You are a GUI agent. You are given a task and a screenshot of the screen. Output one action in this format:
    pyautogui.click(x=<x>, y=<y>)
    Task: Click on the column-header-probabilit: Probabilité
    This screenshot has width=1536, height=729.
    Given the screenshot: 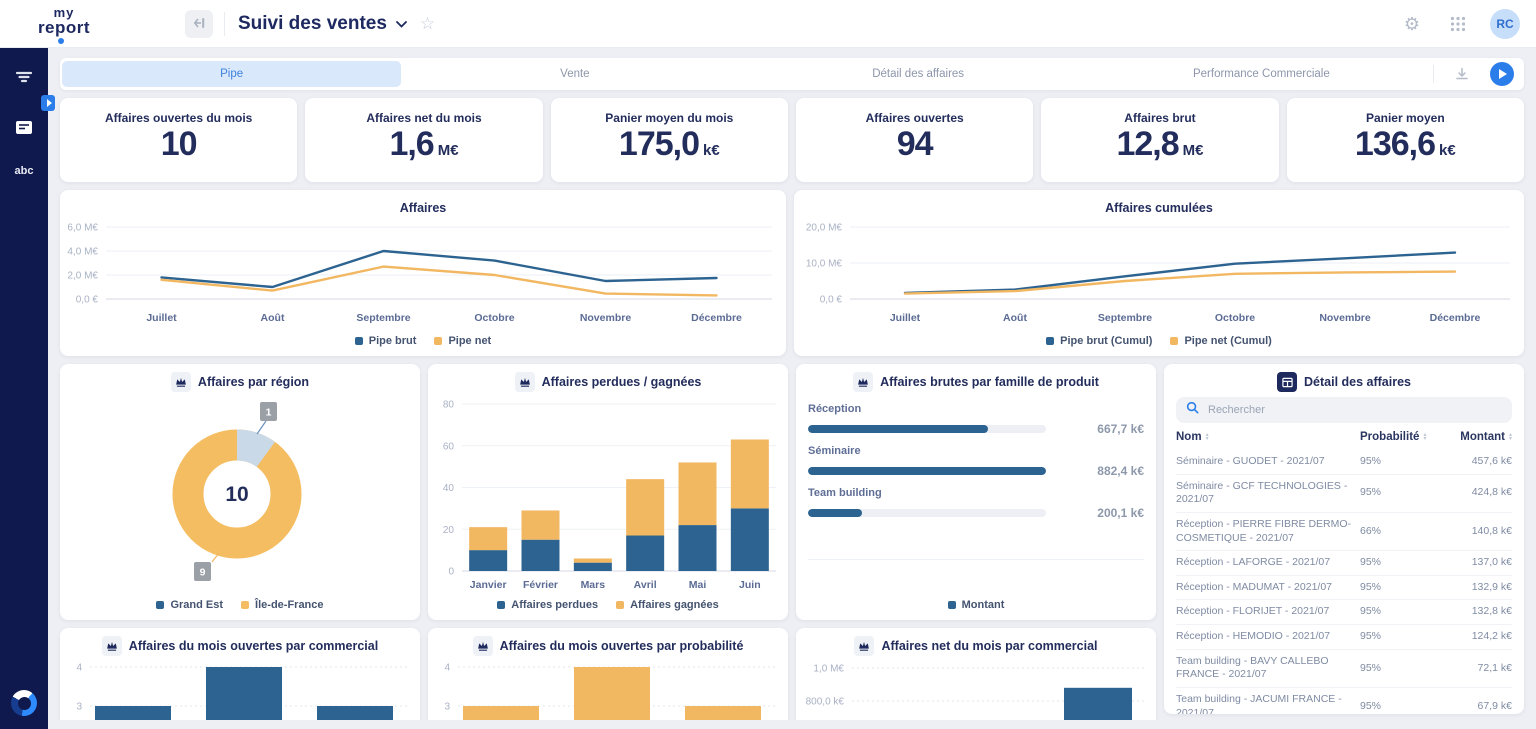 What is the action you would take?
    pyautogui.click(x=1397, y=437)
    